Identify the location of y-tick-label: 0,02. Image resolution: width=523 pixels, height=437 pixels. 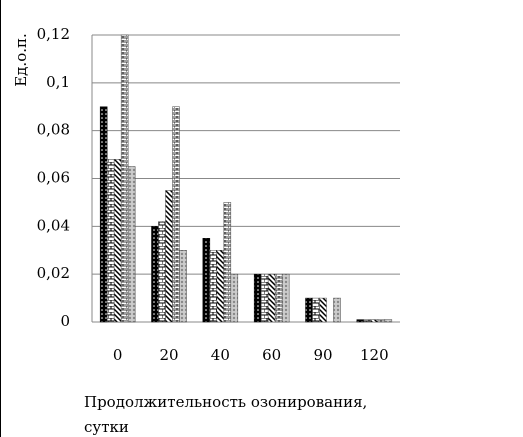
(53, 273).